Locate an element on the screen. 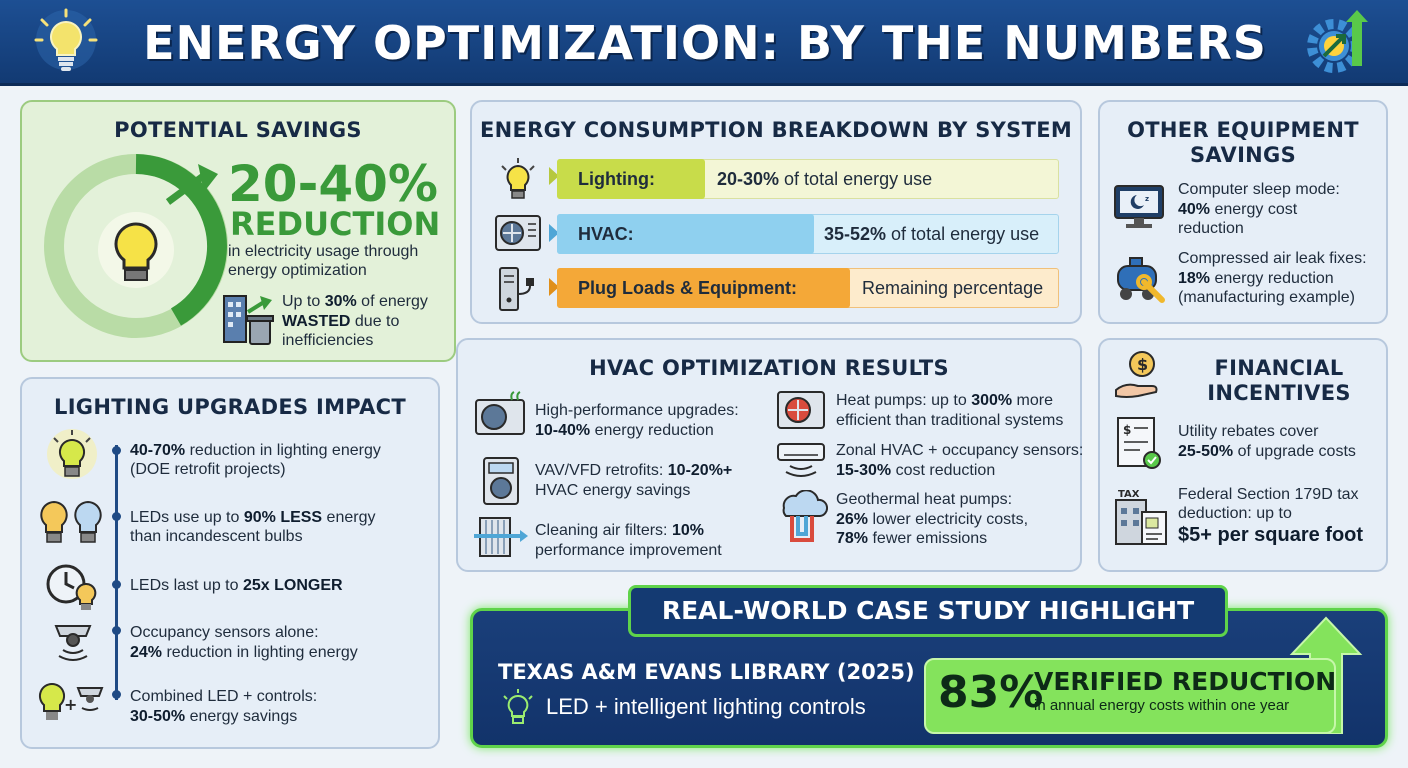 The width and height of the screenshot is (1408, 768). lighting-item5-line2: 30-50% energy savings is located at coordinates (214, 716).